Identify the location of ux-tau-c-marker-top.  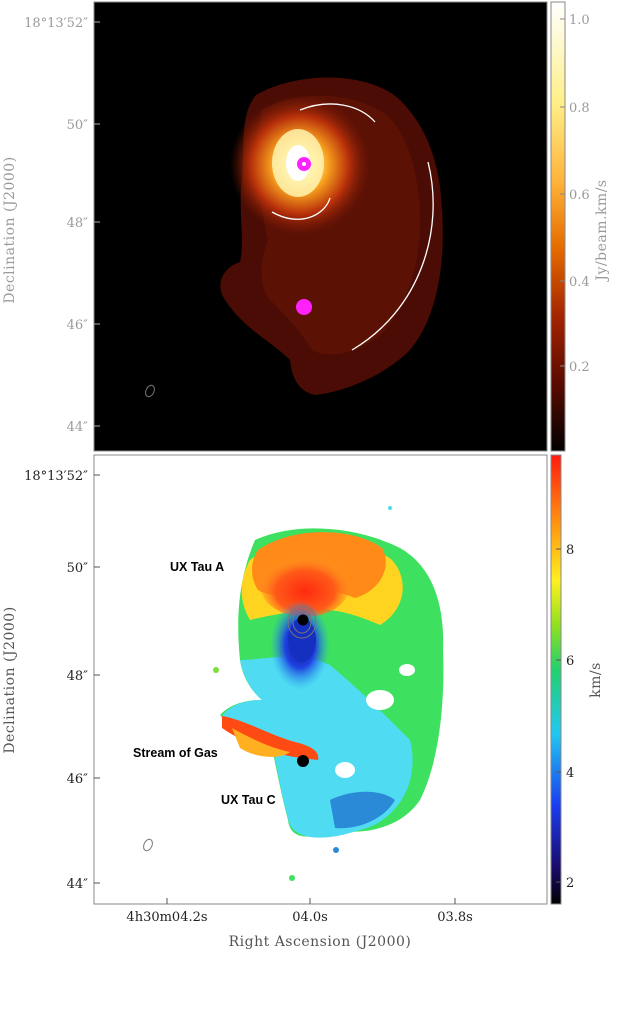
(304, 307).